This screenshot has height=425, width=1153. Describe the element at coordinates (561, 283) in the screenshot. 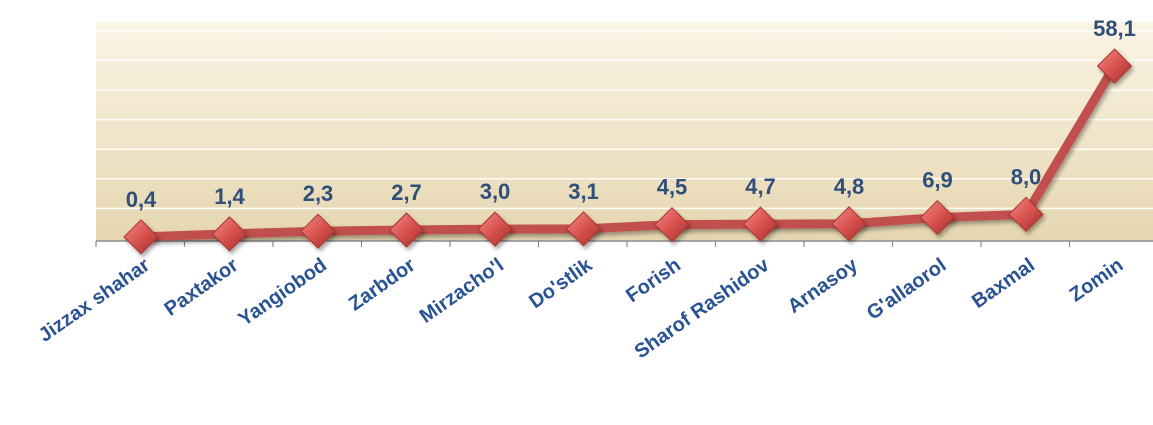

I see `category-label: Do'stlik` at that location.